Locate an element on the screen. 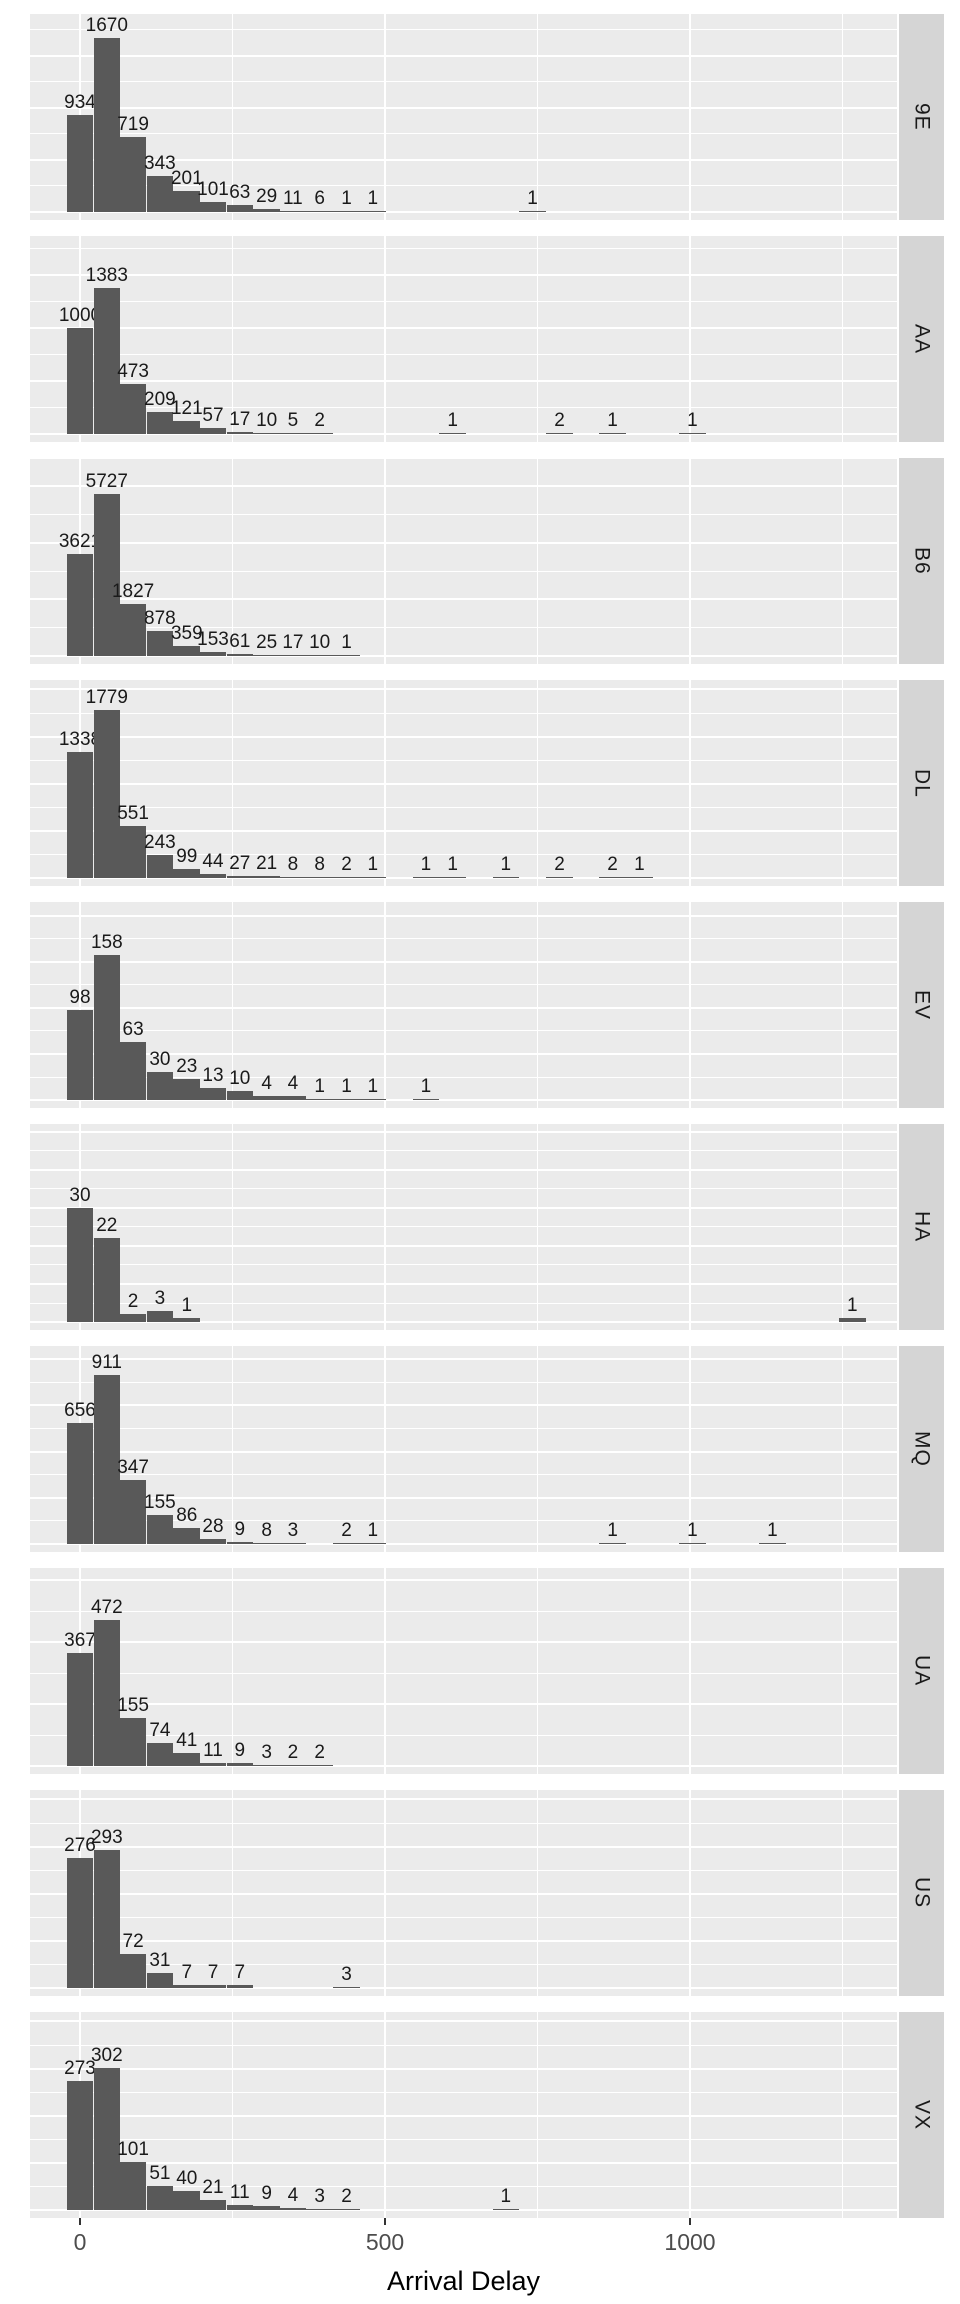  facet-panel-UA: 367 472 155 74 41 11 9 3 2 2 is located at coordinates (463, 1671).